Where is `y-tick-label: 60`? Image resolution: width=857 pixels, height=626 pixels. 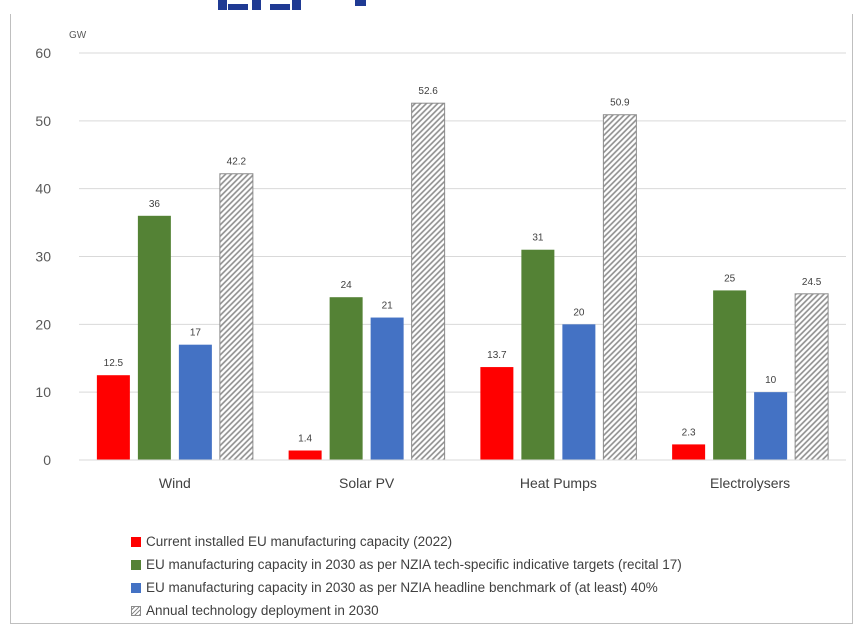 y-tick-label: 60 is located at coordinates (43, 53).